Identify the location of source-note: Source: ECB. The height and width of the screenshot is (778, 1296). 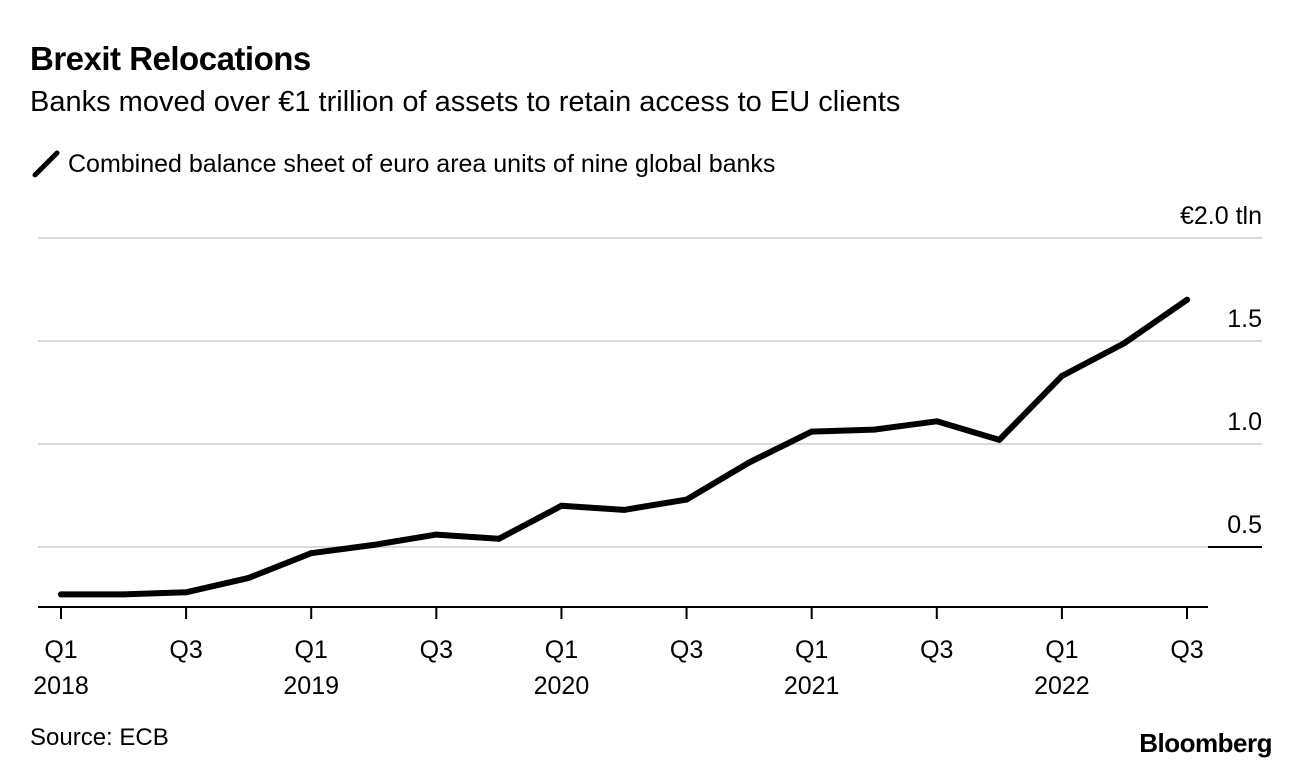
(99, 737).